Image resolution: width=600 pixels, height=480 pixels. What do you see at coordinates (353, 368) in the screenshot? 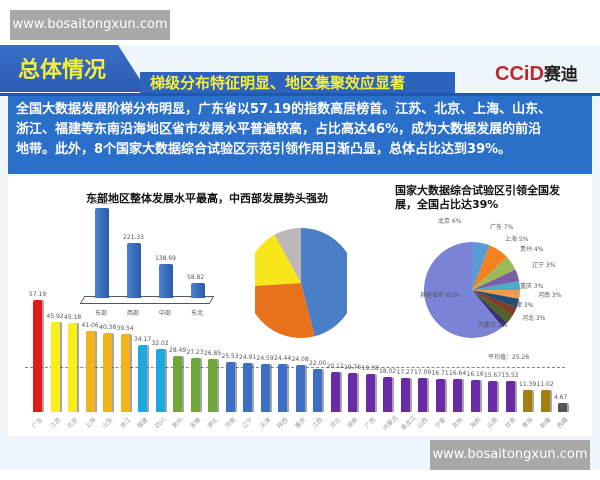
I see `bar-value: 19.76` at bounding box center [353, 368].